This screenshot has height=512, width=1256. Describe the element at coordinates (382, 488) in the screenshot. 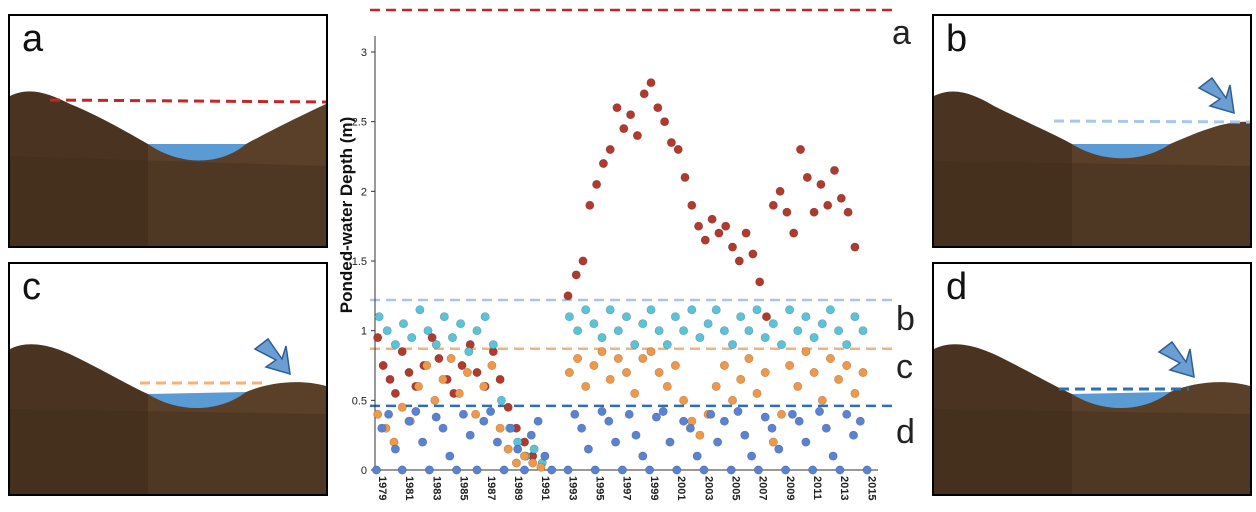

I see `x-tick-label: 1979` at that location.